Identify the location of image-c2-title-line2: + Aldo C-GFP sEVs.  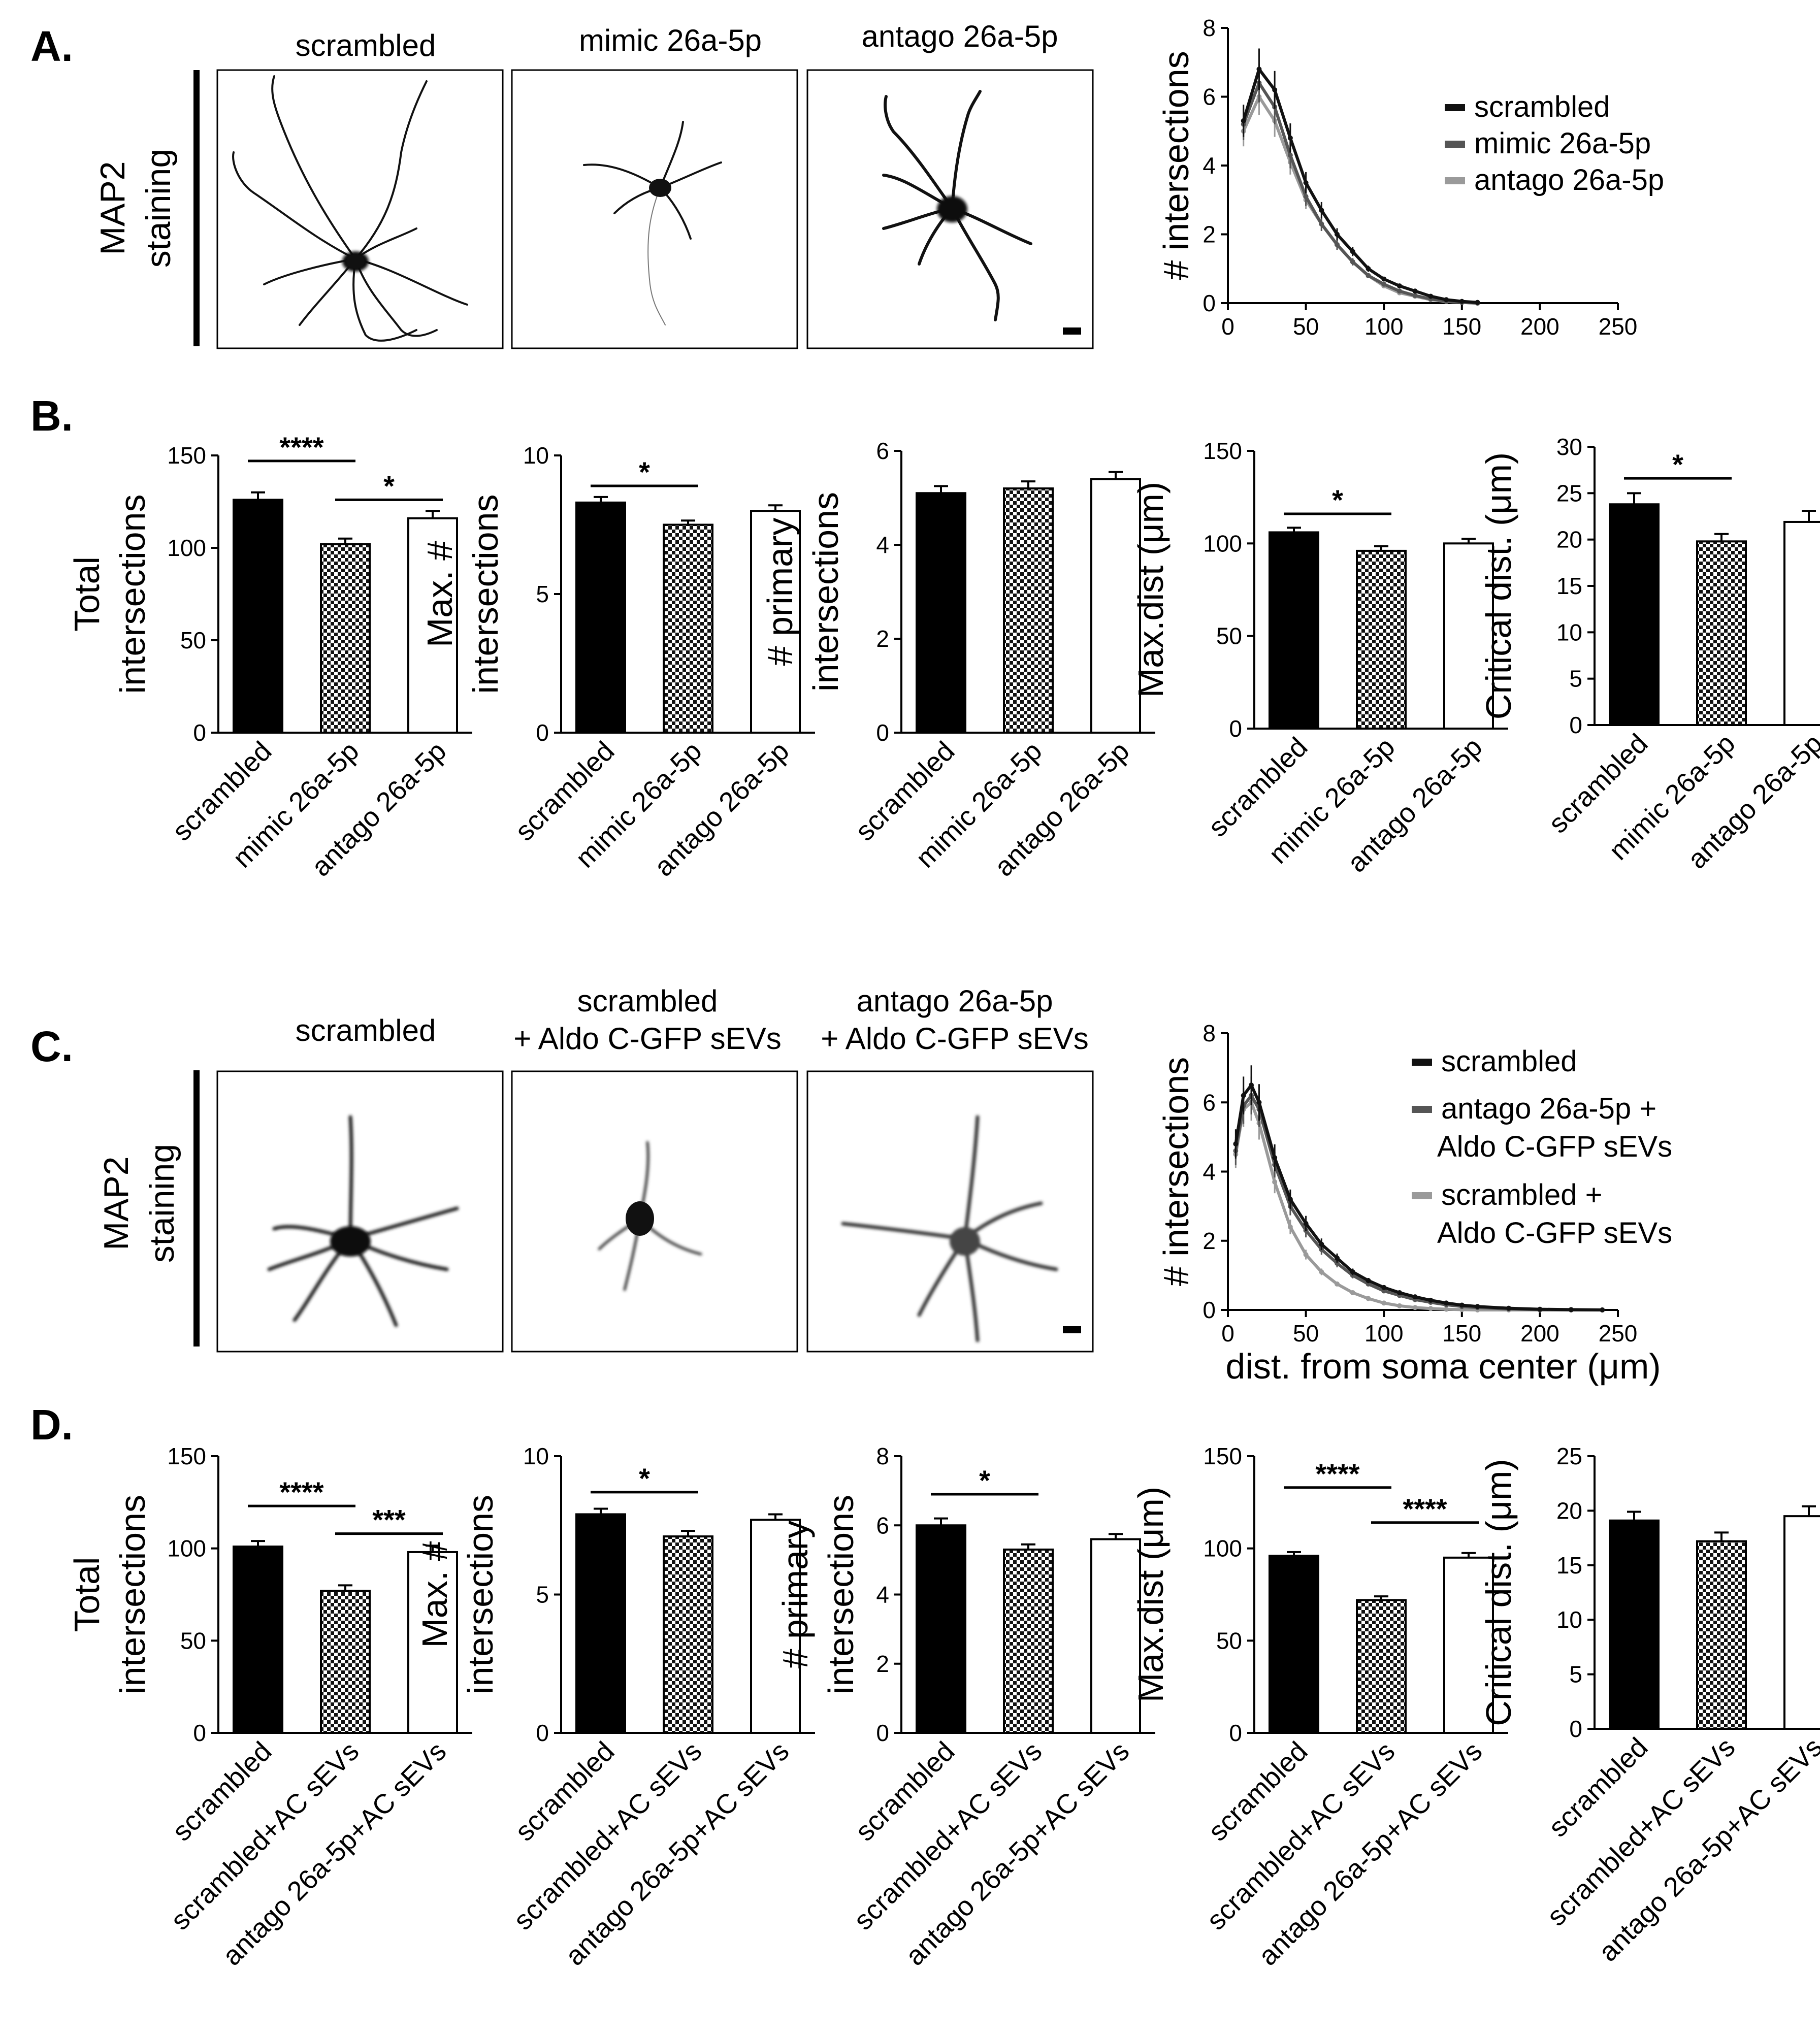
(647, 1039).